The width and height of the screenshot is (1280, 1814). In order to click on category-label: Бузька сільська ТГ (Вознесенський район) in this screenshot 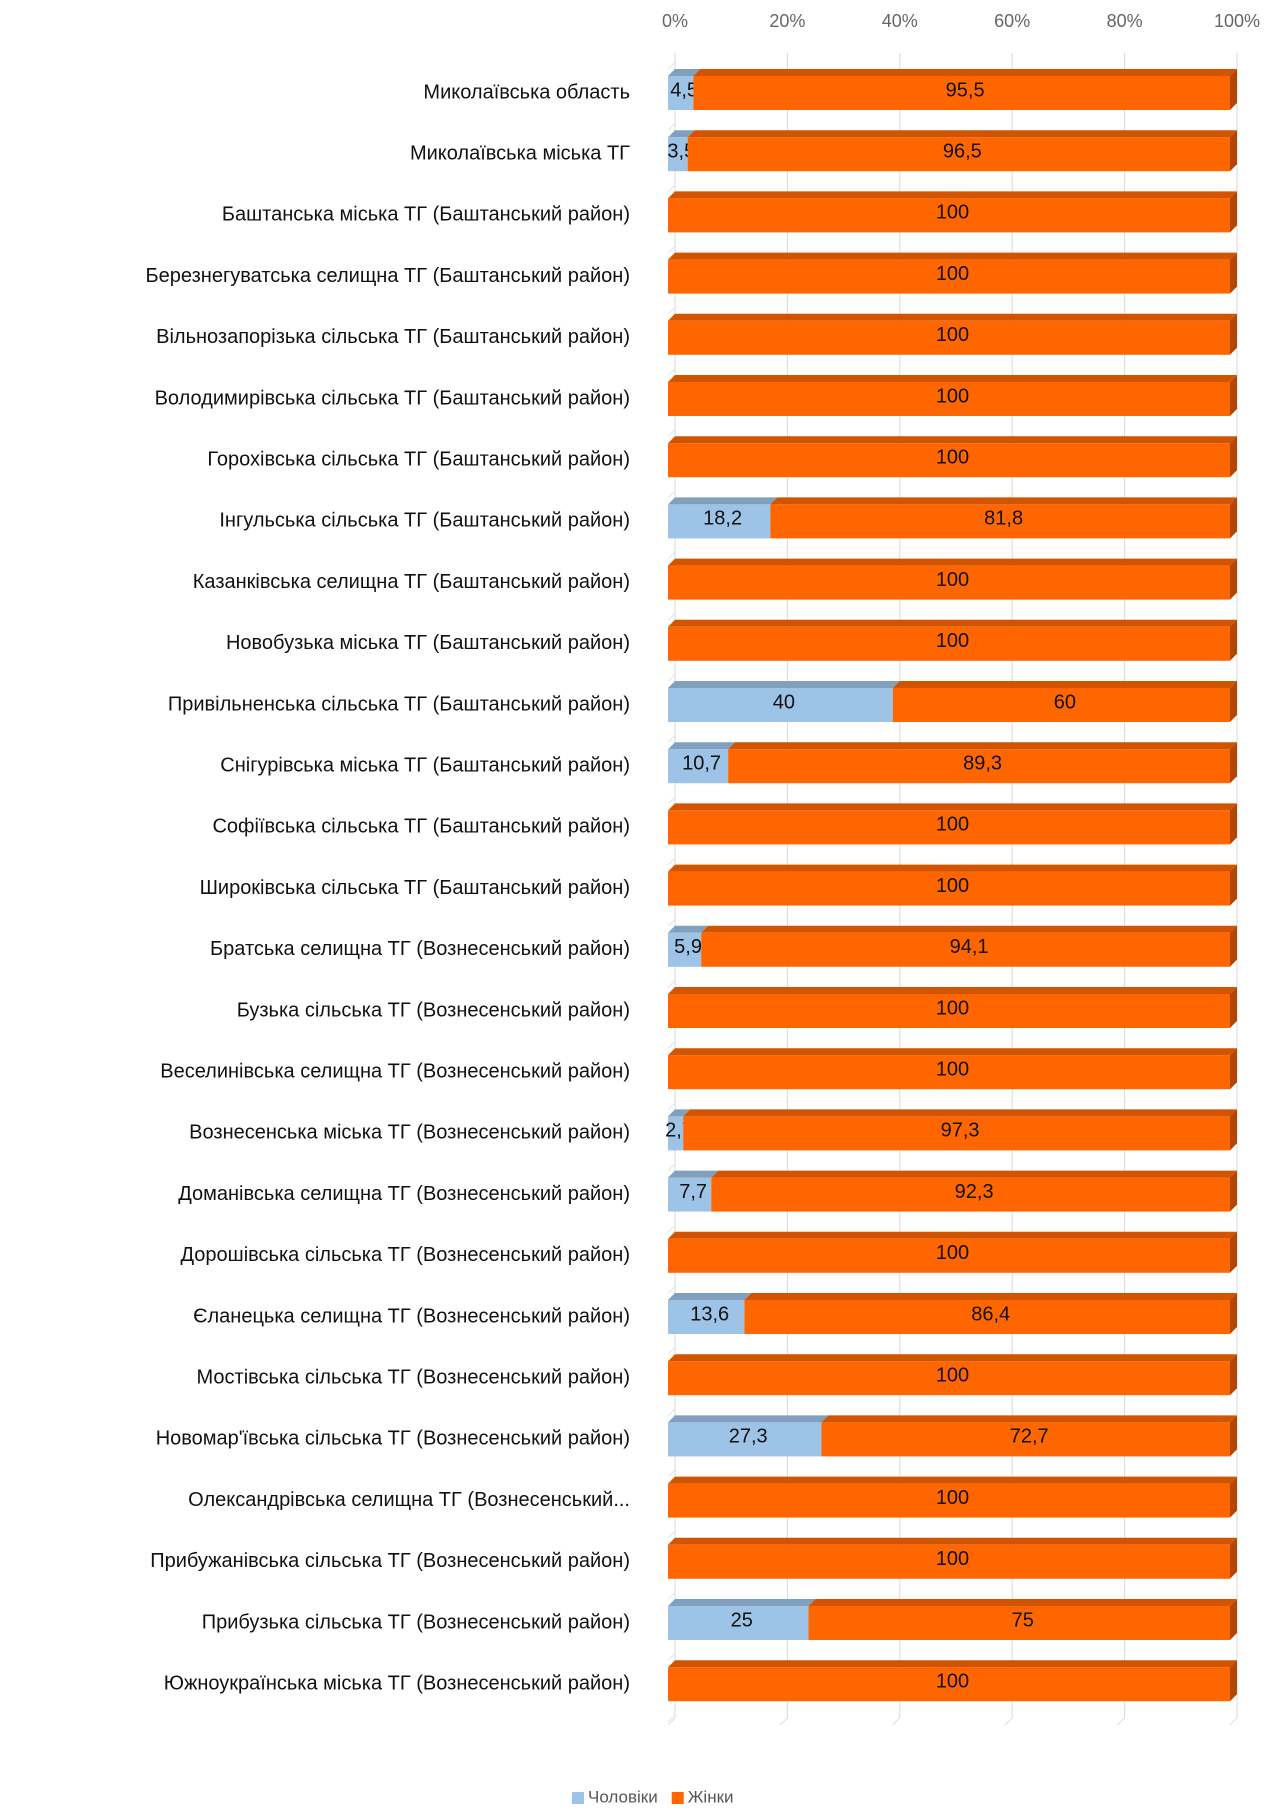, I will do `click(433, 1010)`.